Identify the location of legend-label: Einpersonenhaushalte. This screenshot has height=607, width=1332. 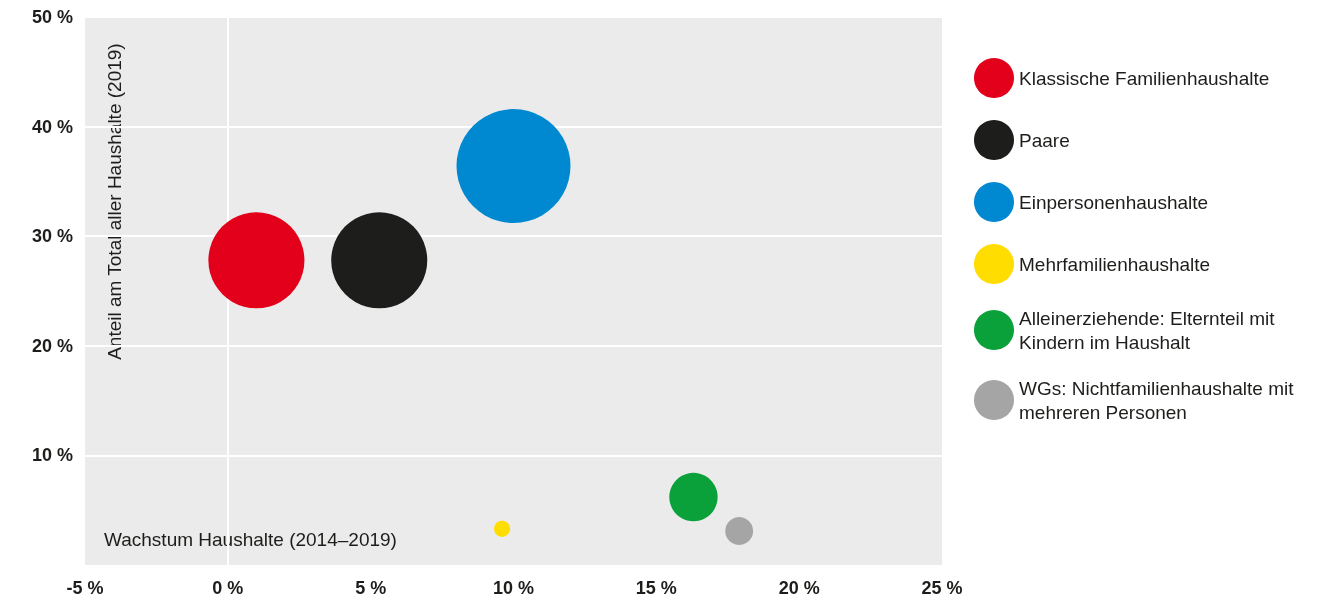
(1114, 202).